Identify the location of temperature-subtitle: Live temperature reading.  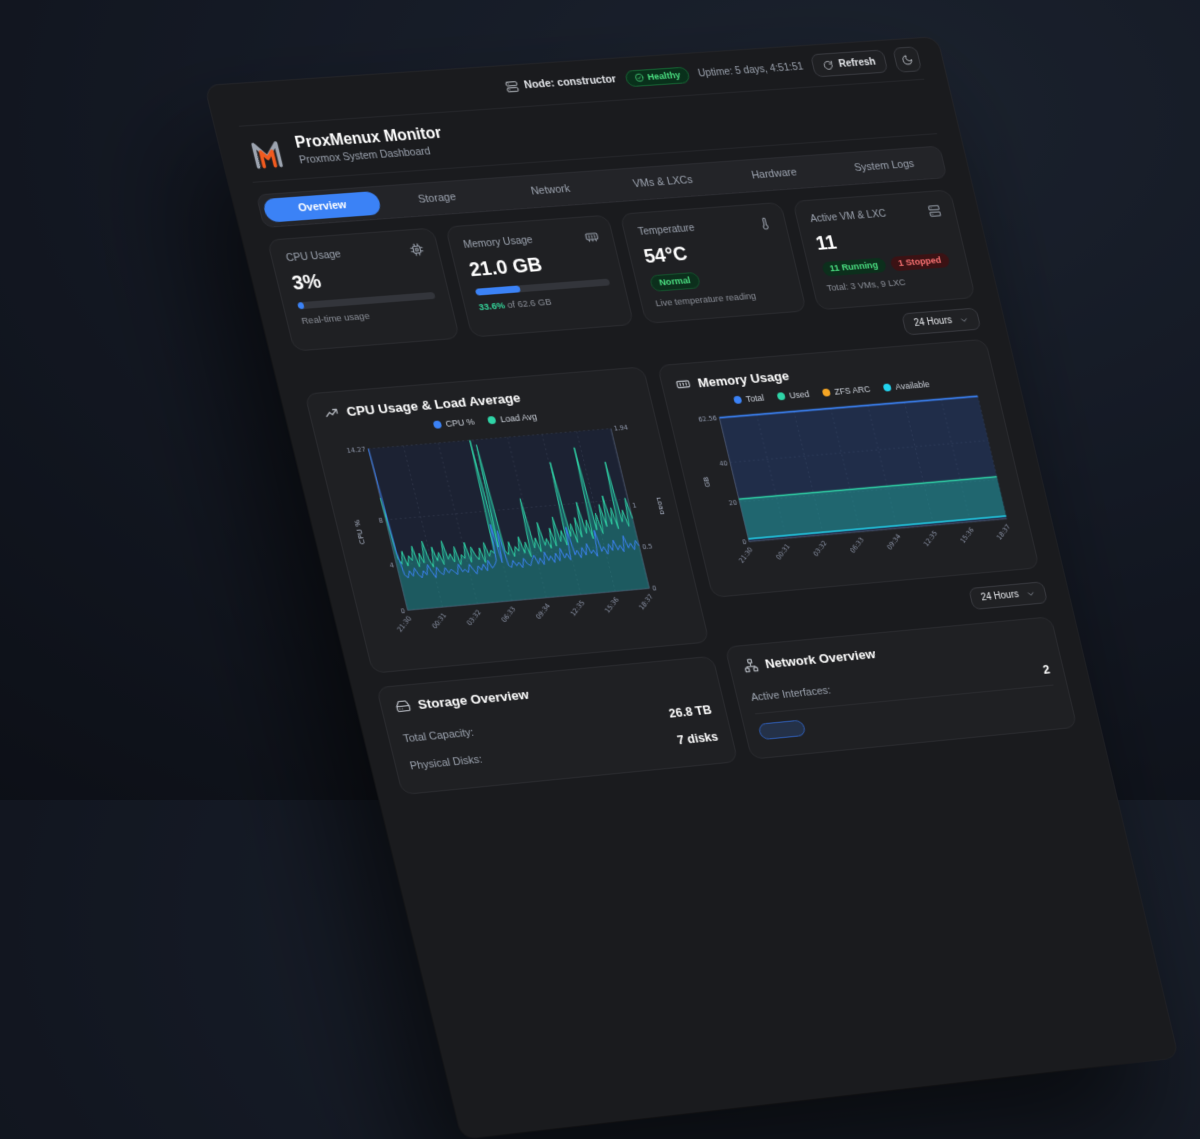
(721, 298).